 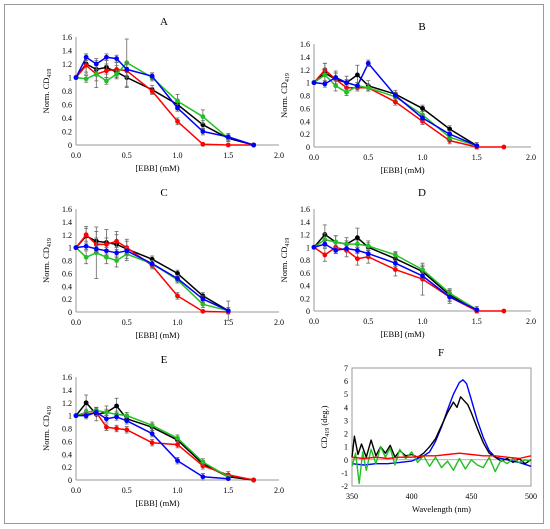 What do you see at coordinates (67, 51) in the screenshot?
I see `y-tick-label: 1.4` at bounding box center [67, 51].